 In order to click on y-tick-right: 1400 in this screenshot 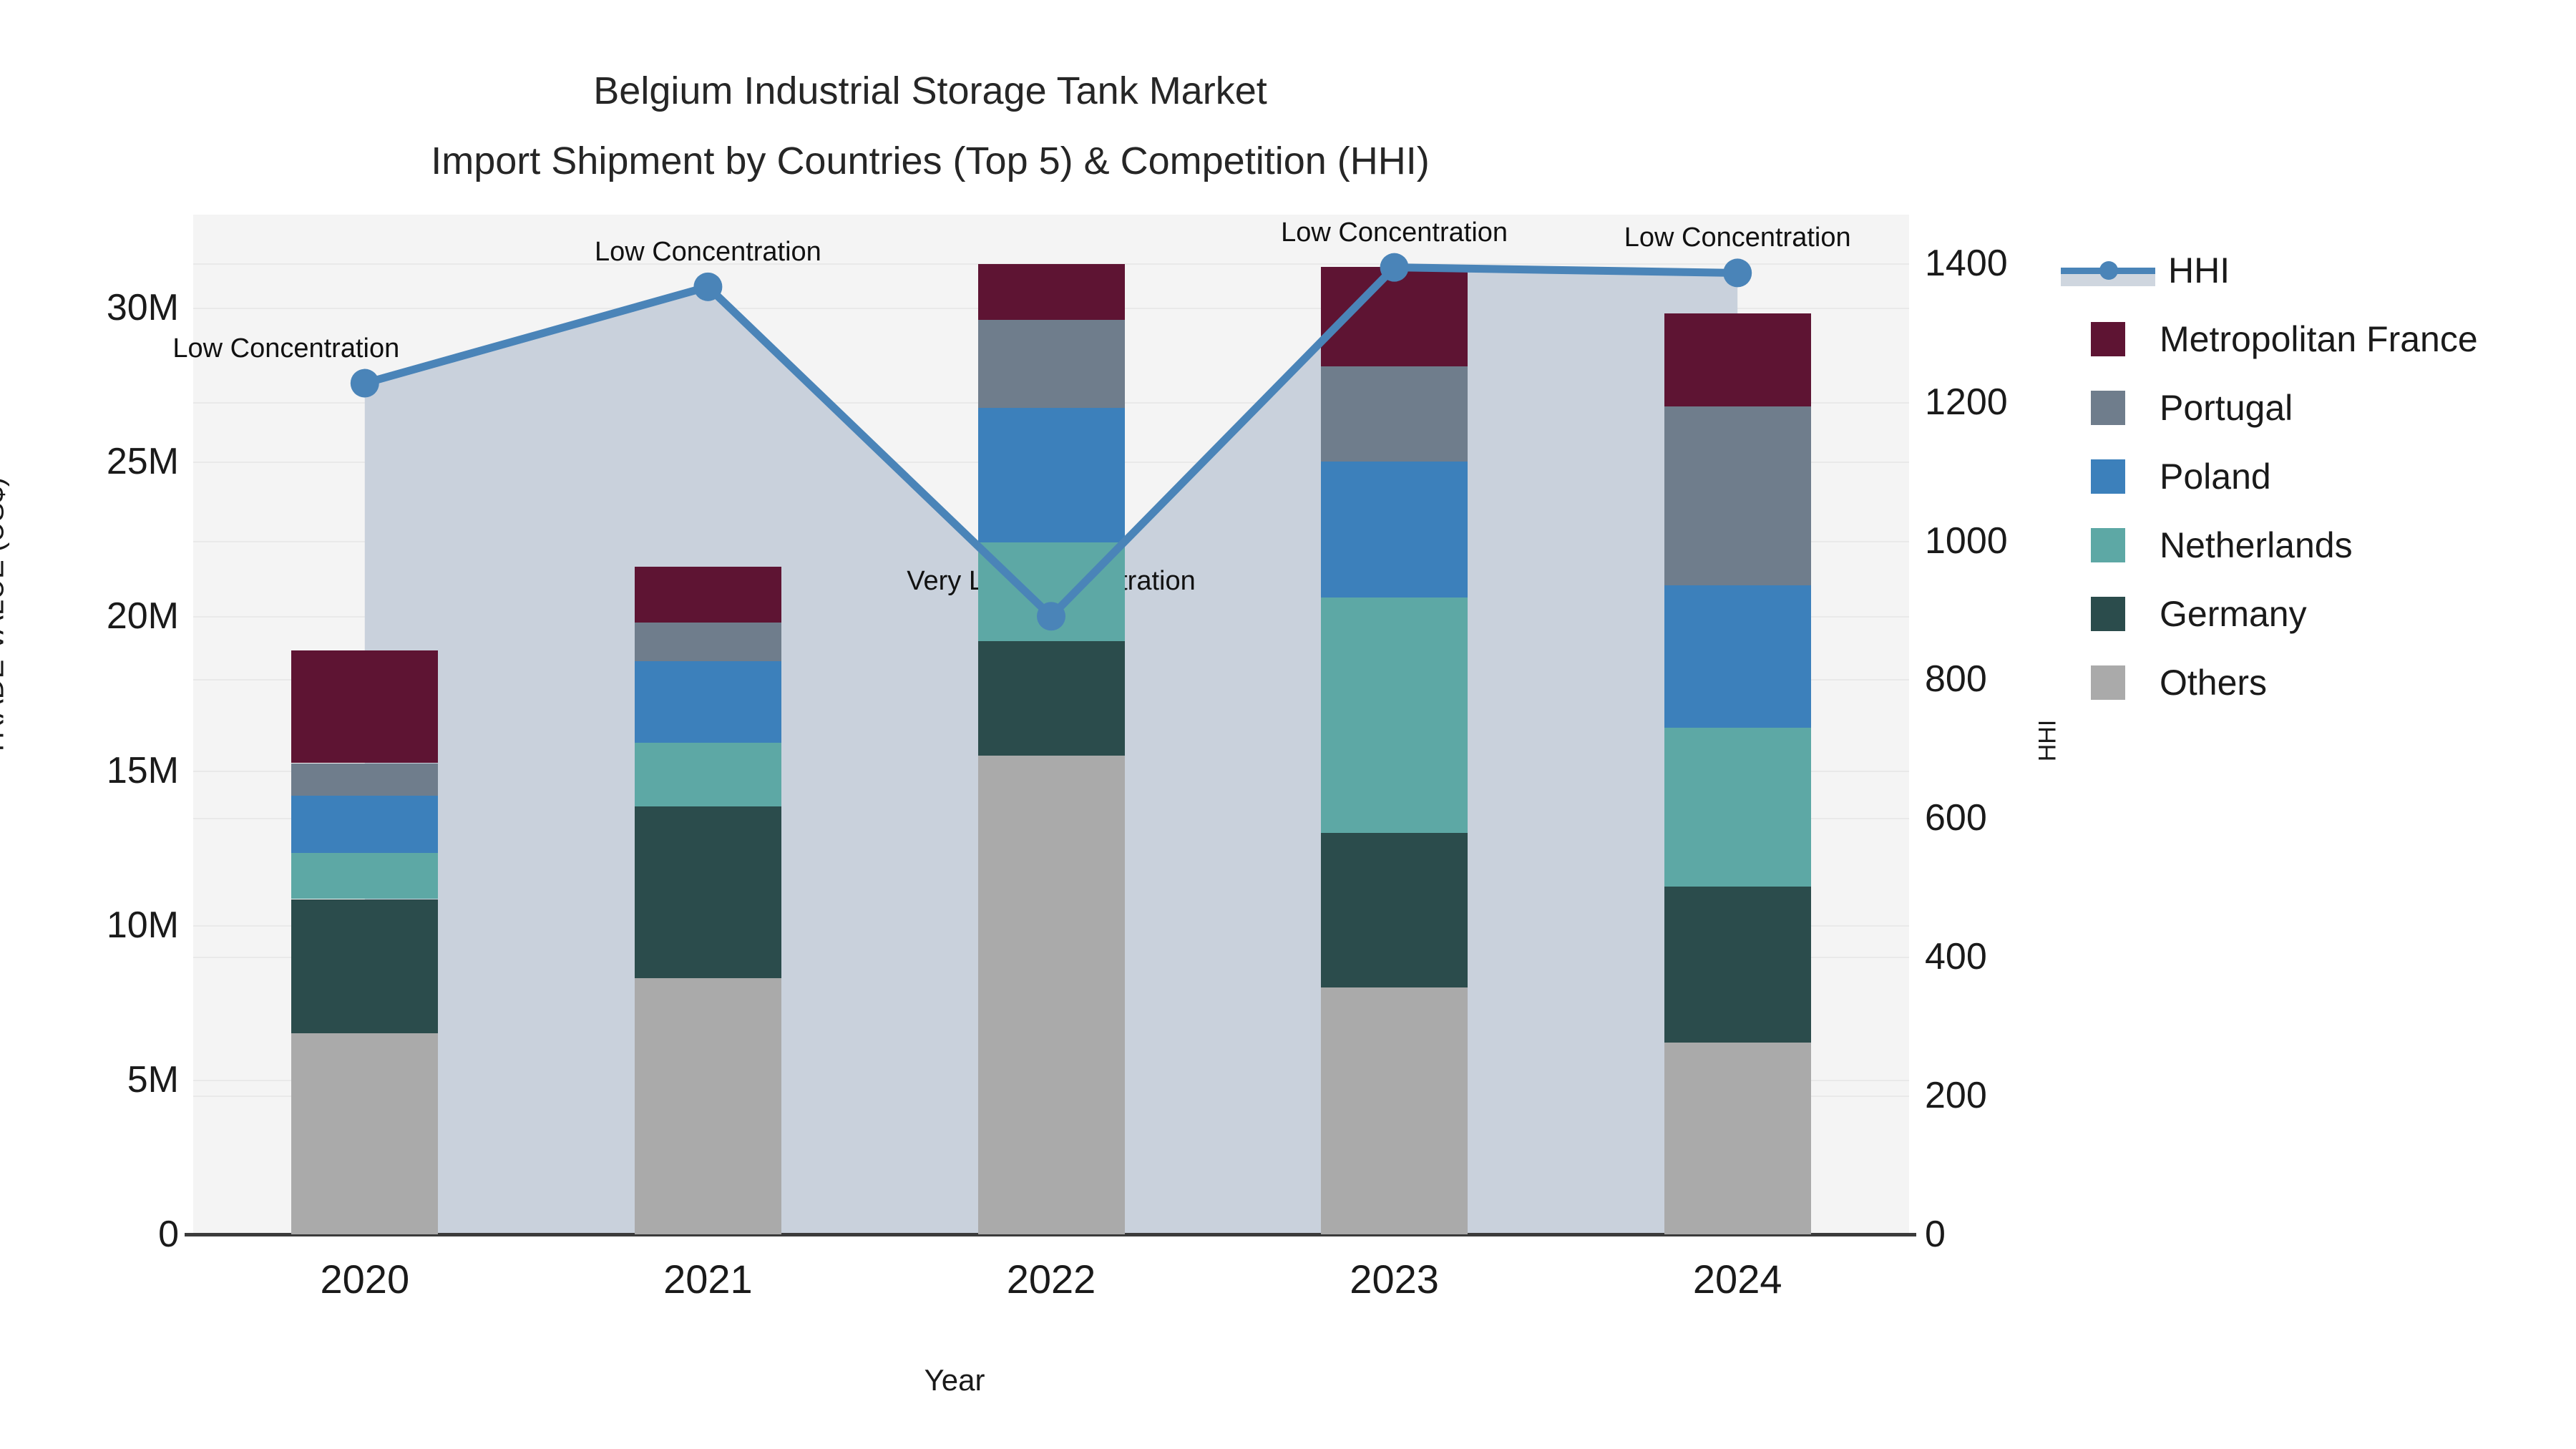, I will do `click(1966, 263)`.